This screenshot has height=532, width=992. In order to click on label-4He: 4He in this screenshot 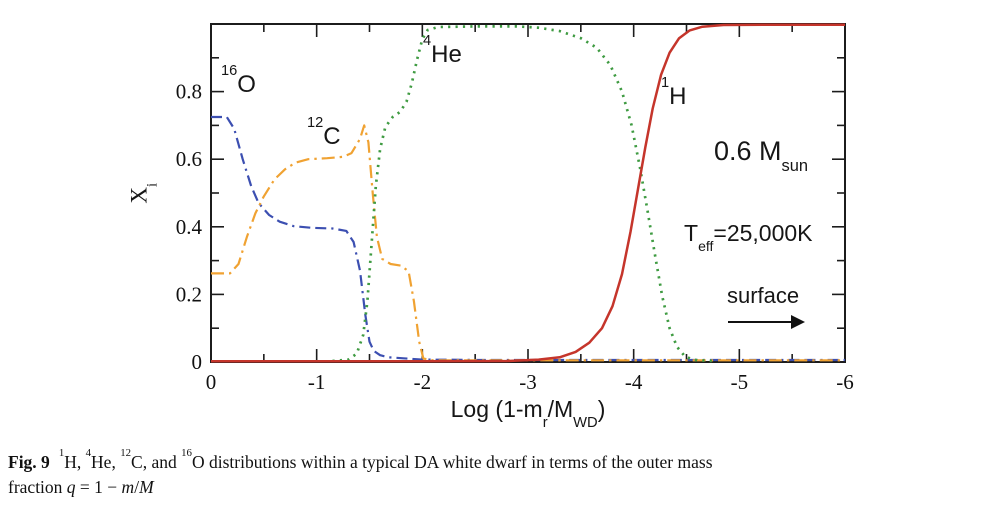, I will do `click(442, 51)`.